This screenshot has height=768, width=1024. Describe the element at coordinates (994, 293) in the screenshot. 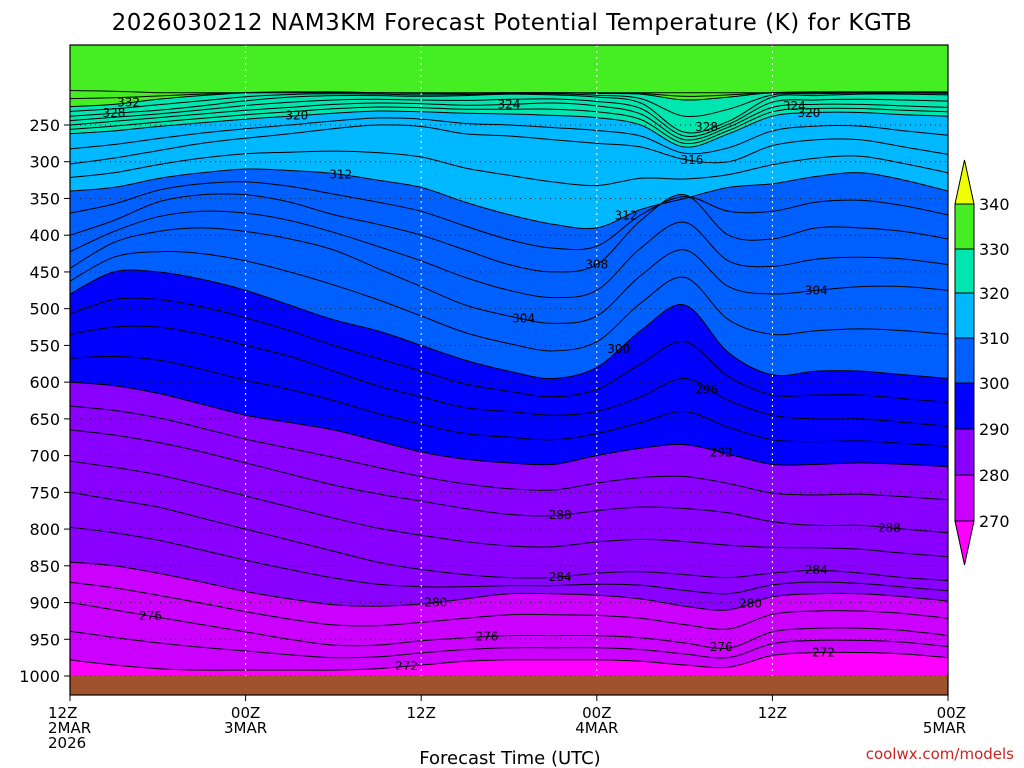

I see `colorbar-label: 320` at that location.